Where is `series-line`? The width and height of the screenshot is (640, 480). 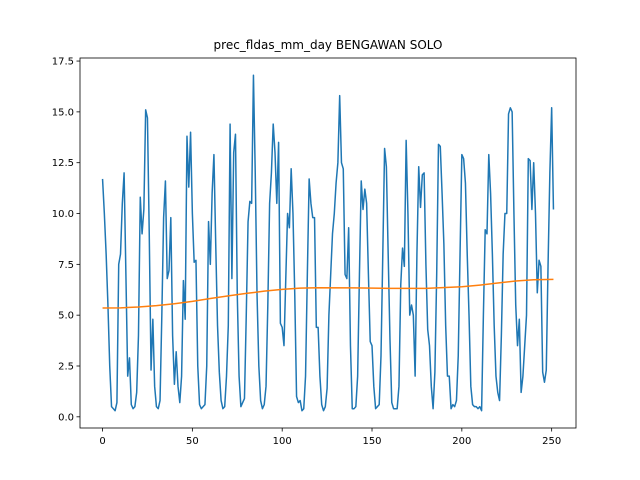
series-line is located at coordinates (328, 293).